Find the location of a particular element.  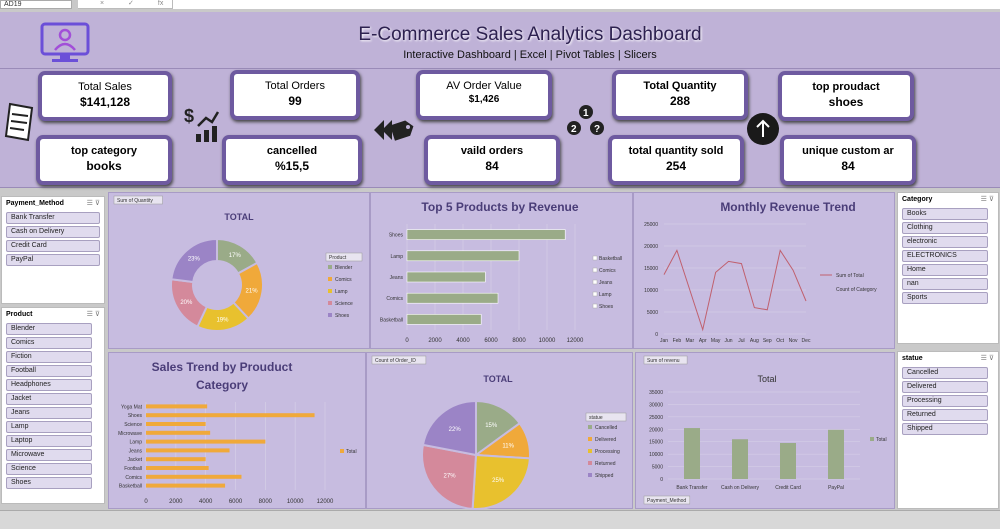

chart-filter: Payment_Method is located at coordinates (666, 501).